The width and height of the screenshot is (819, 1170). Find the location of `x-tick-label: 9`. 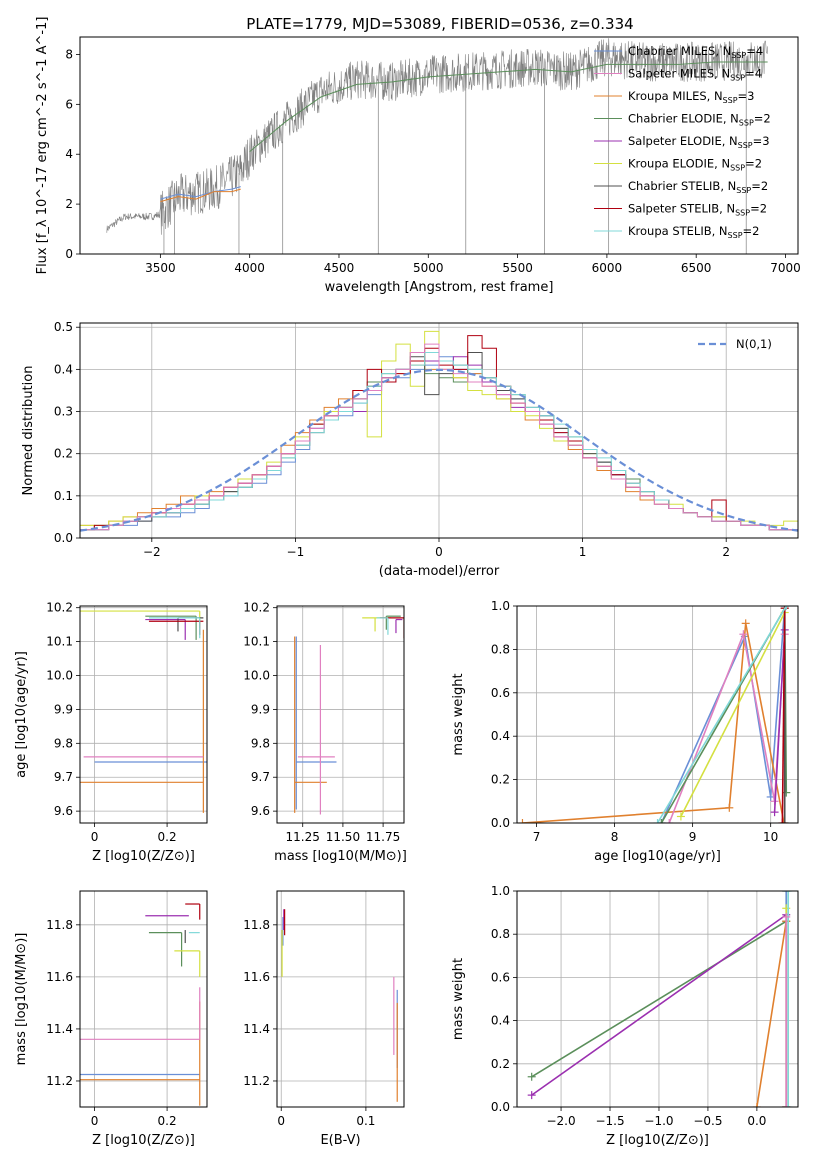

x-tick-label: 9 is located at coordinates (693, 837).